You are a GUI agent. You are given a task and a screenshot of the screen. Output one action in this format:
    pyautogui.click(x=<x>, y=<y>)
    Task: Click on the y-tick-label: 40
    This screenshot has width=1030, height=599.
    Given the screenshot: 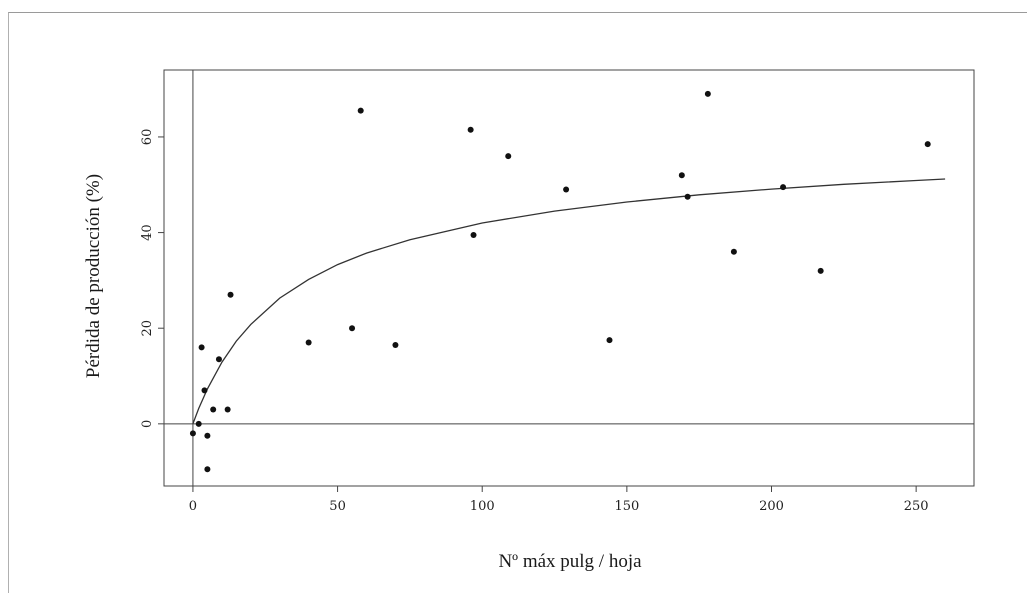 What is the action you would take?
    pyautogui.click(x=147, y=232)
    